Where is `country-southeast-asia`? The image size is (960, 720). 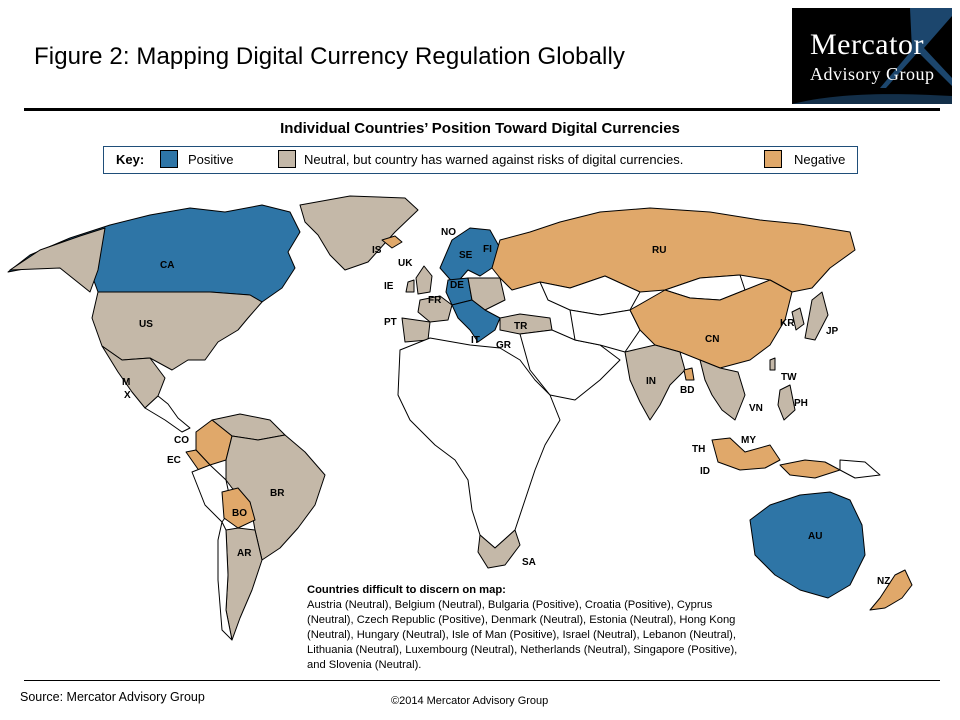
country-southeast-asia is located at coordinates (722, 390).